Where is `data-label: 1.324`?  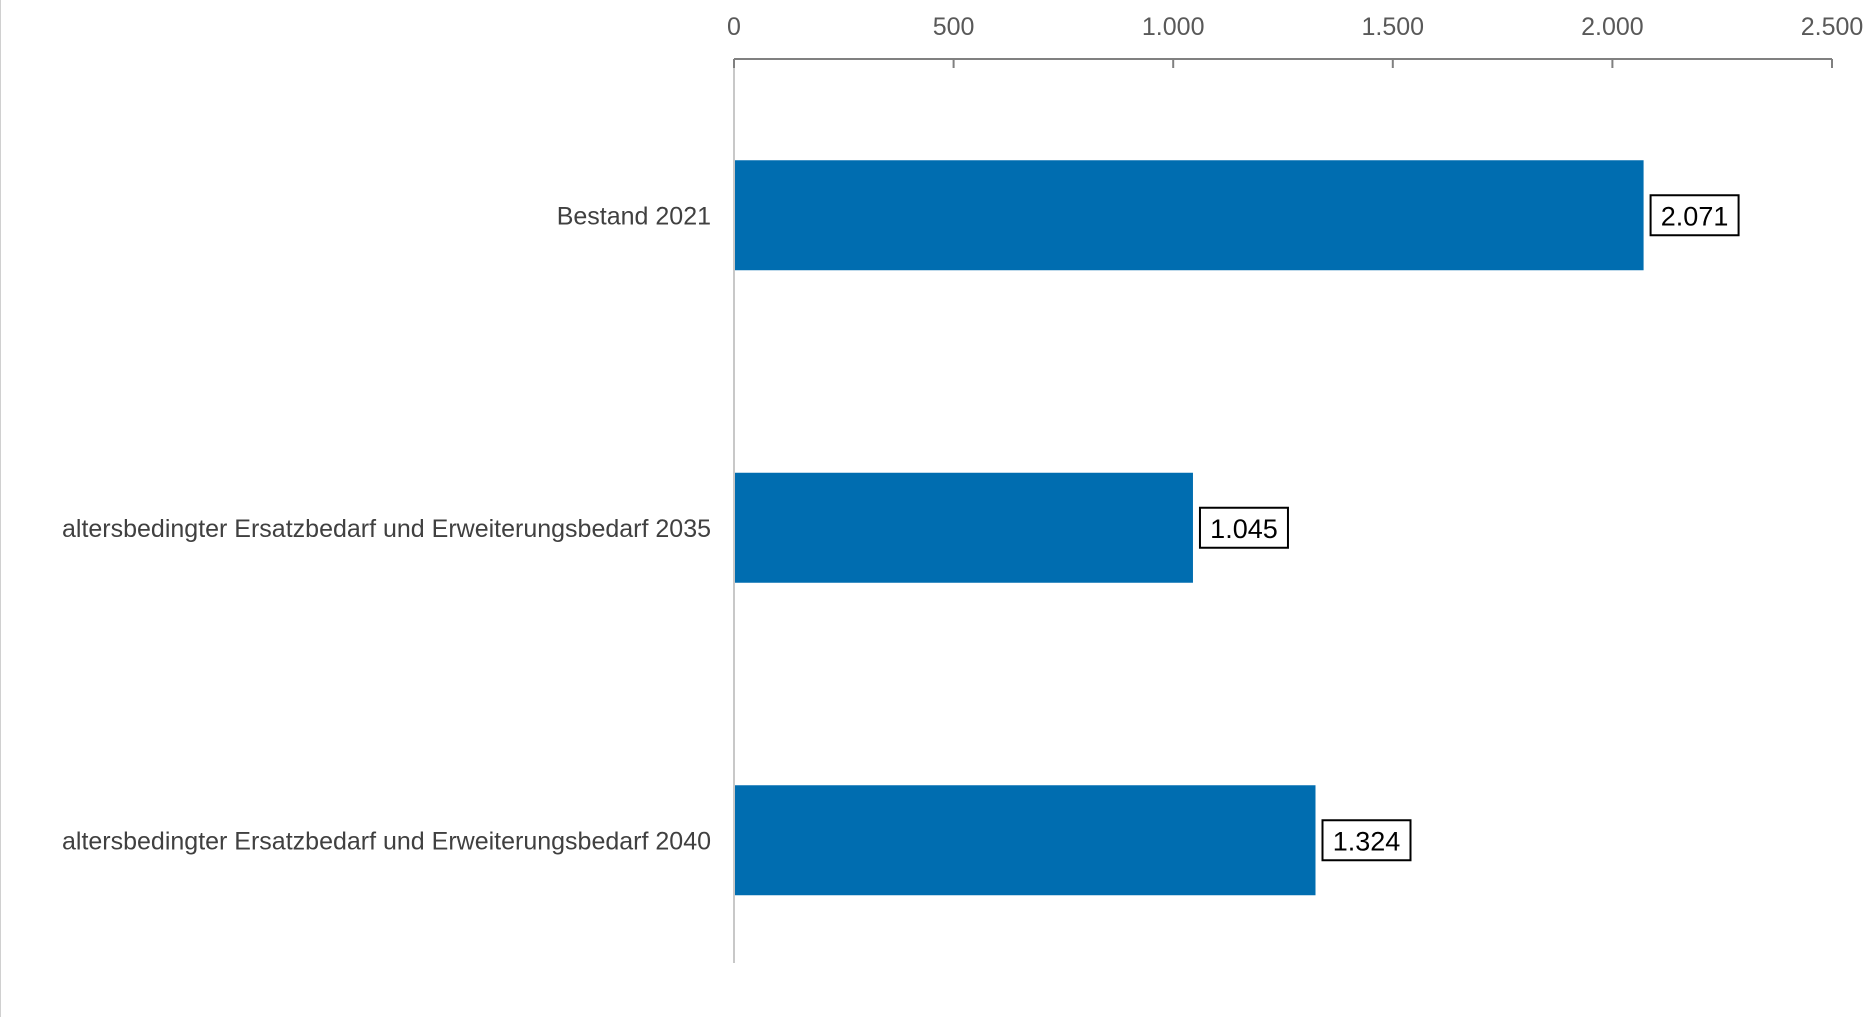
data-label: 1.324 is located at coordinates (1366, 840).